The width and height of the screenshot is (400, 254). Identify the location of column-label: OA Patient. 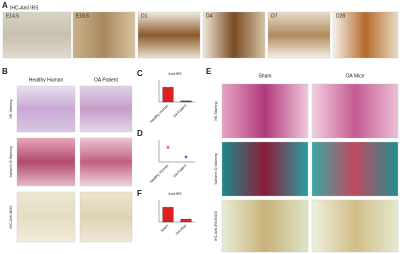
(106, 80).